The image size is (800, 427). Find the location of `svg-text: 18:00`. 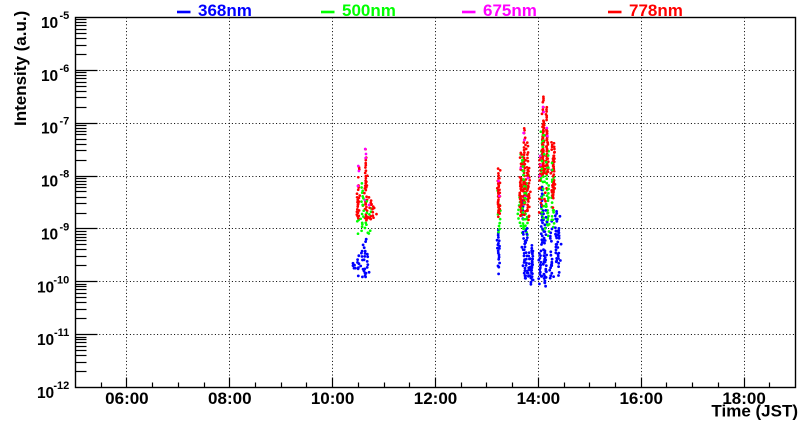

svg-text: 18:00 is located at coordinates (743, 398).